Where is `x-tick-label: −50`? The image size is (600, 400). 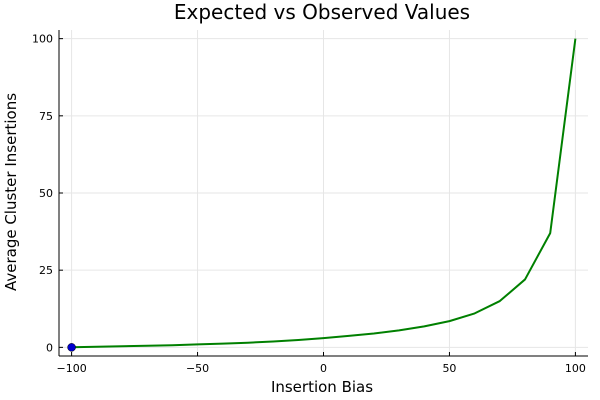
x-tick-label: −50 is located at coordinates (197, 368).